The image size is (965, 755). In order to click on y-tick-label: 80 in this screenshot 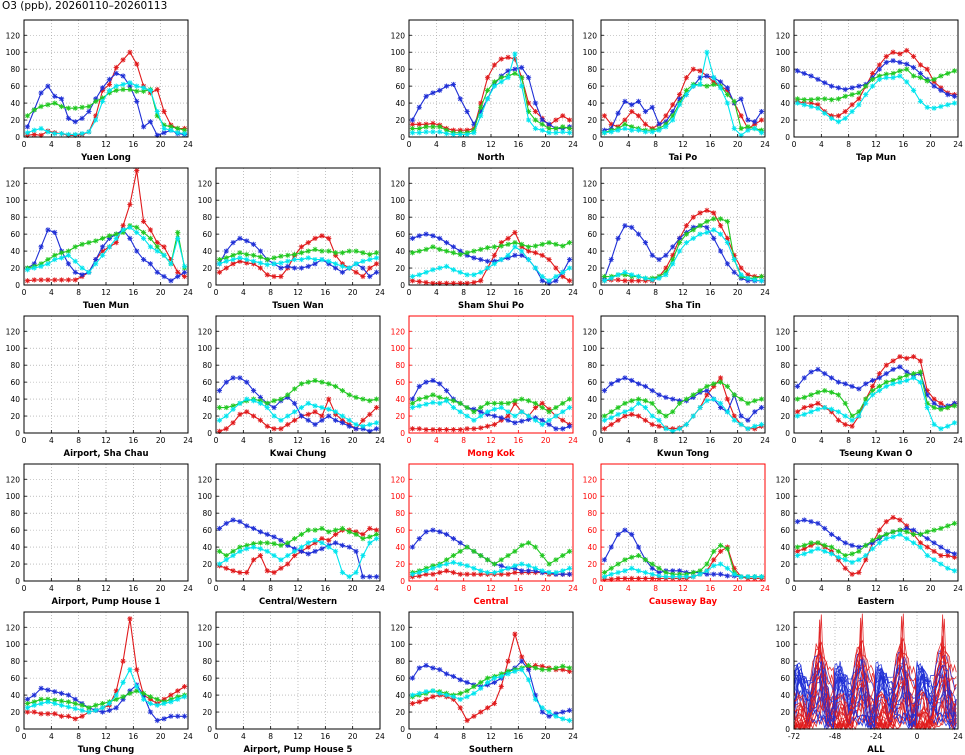, I will do `click(207, 217)`.